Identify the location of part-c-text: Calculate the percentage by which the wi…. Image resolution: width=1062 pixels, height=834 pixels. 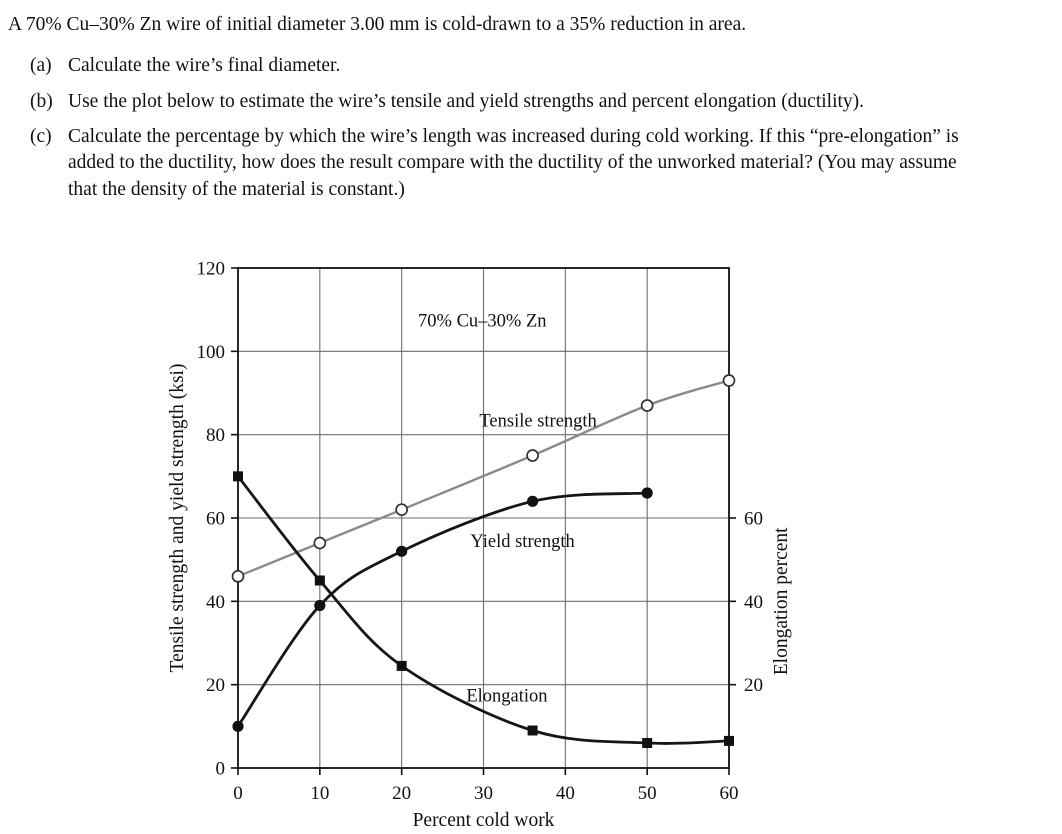
(513, 162).